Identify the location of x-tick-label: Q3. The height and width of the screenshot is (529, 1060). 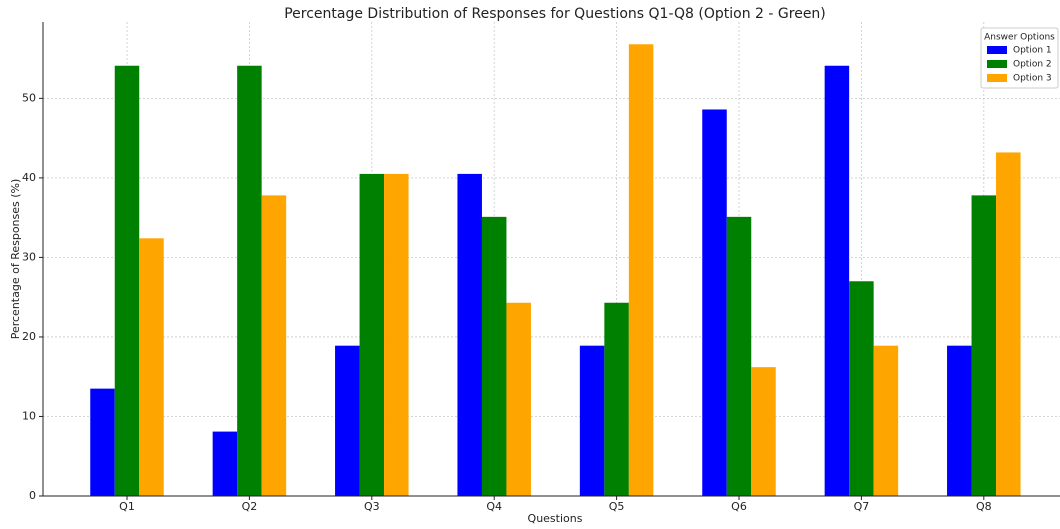
(372, 506).